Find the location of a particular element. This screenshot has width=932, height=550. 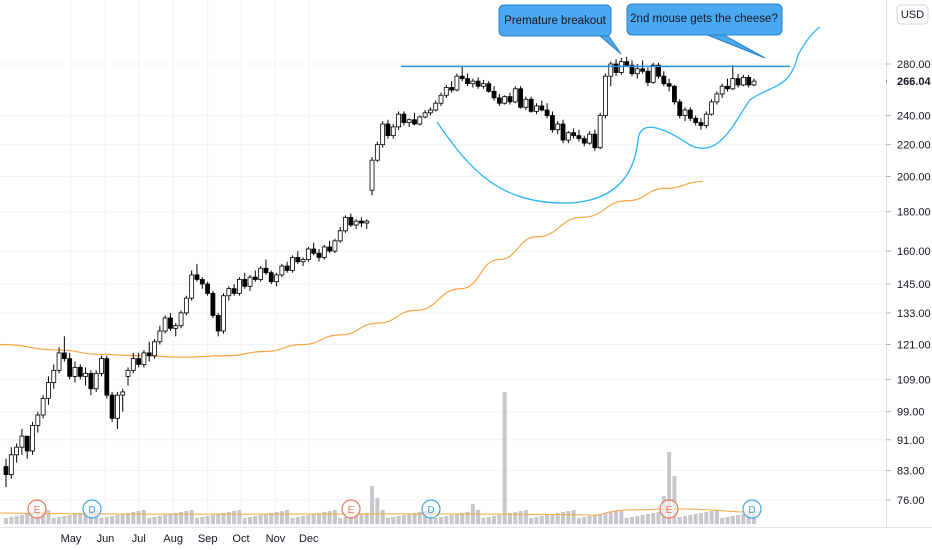

time-axis: May Jun Jul Aug Sep Oct Nov Dec is located at coordinates (190, 539).